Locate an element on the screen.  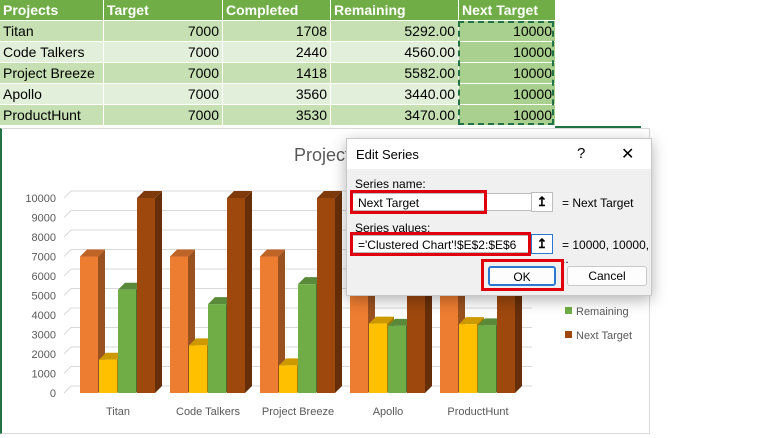
x-tick-label: ProductHunt is located at coordinates (477, 412).